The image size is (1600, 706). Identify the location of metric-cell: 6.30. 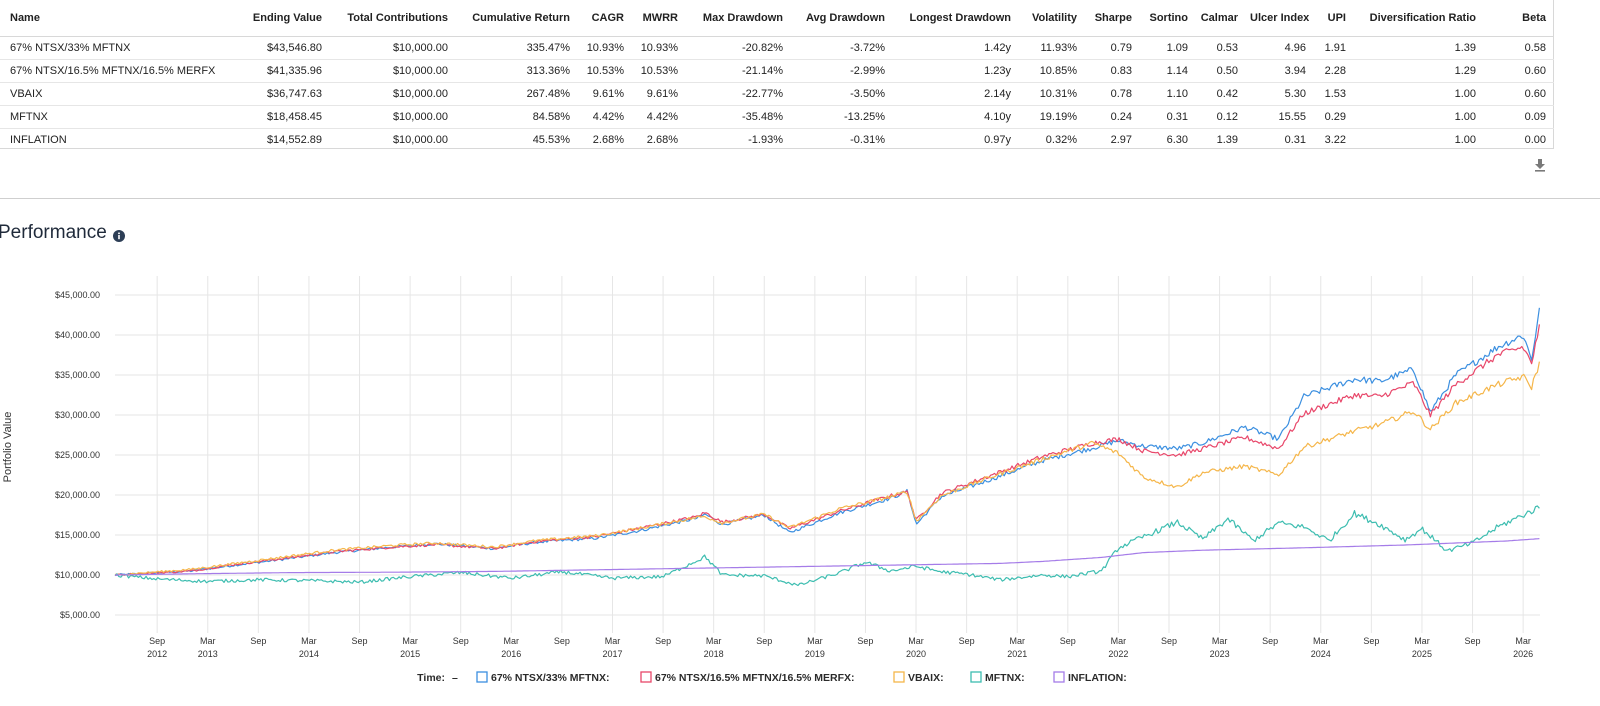
(1177, 140).